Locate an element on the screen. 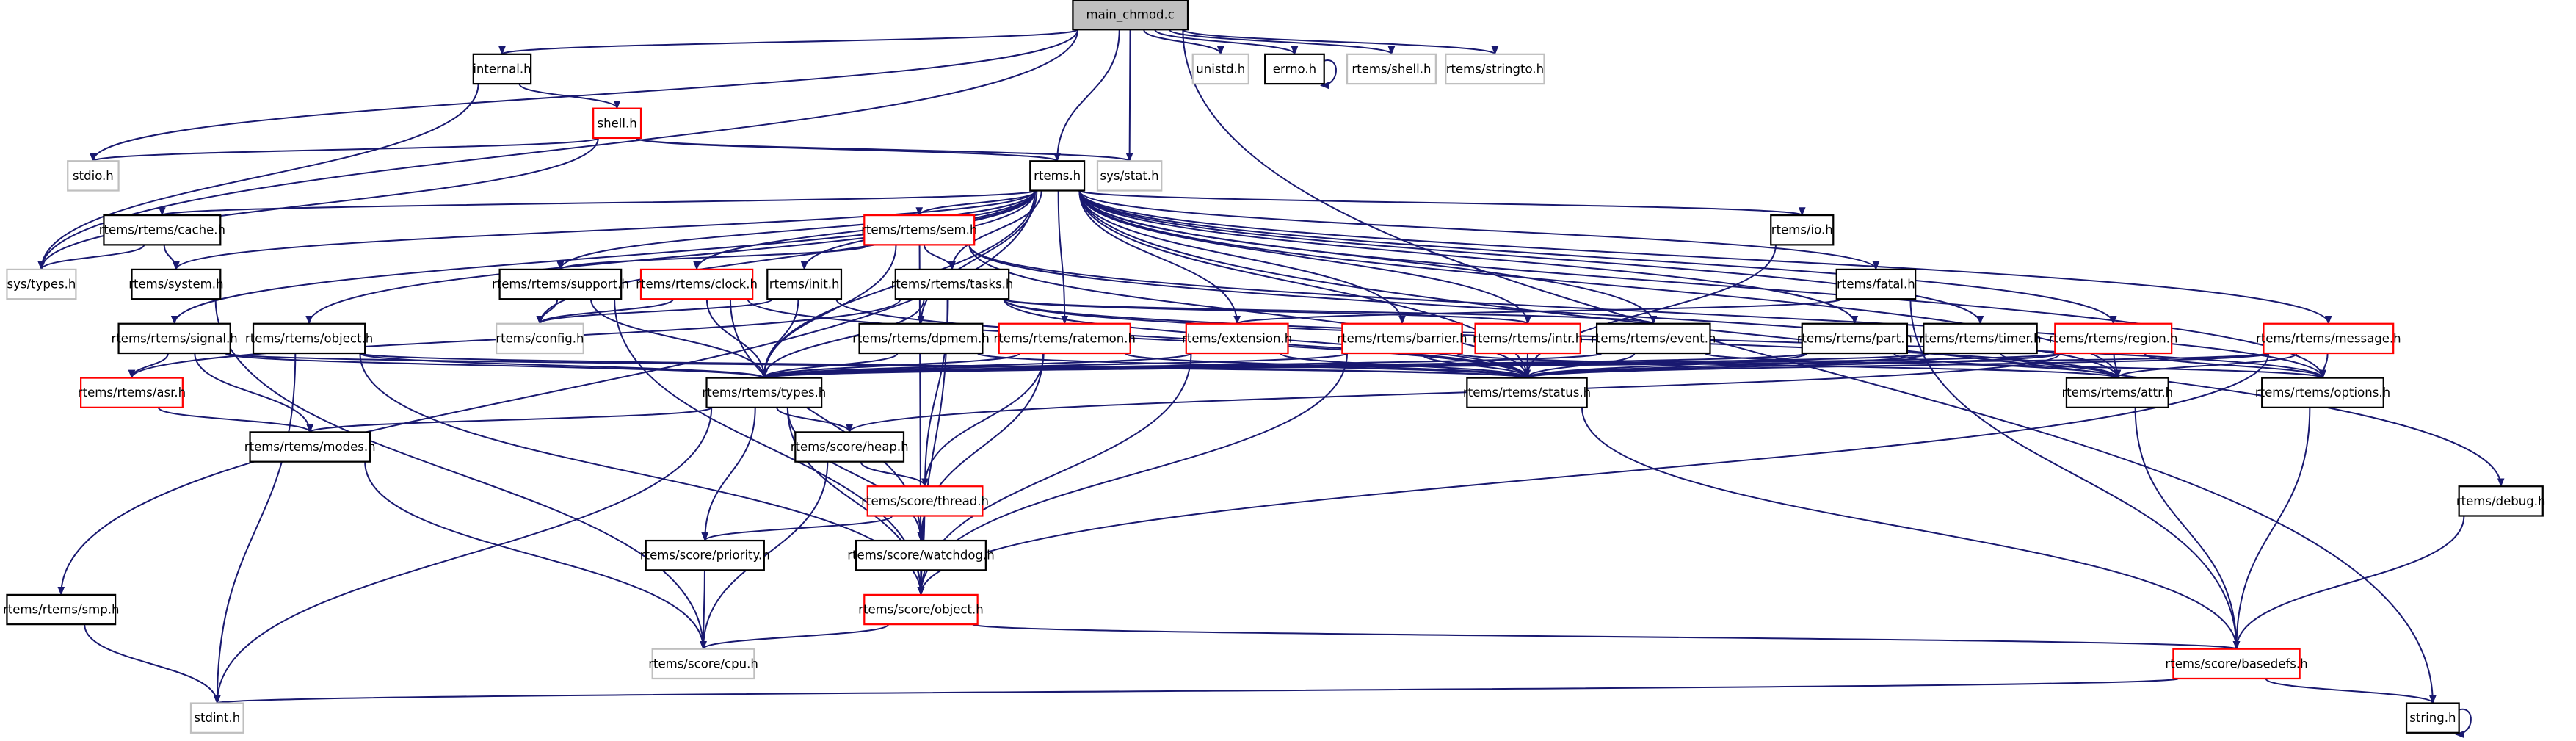 This screenshot has height=741, width=2576. edge-internal-to-systypes is located at coordinates (258, 177).